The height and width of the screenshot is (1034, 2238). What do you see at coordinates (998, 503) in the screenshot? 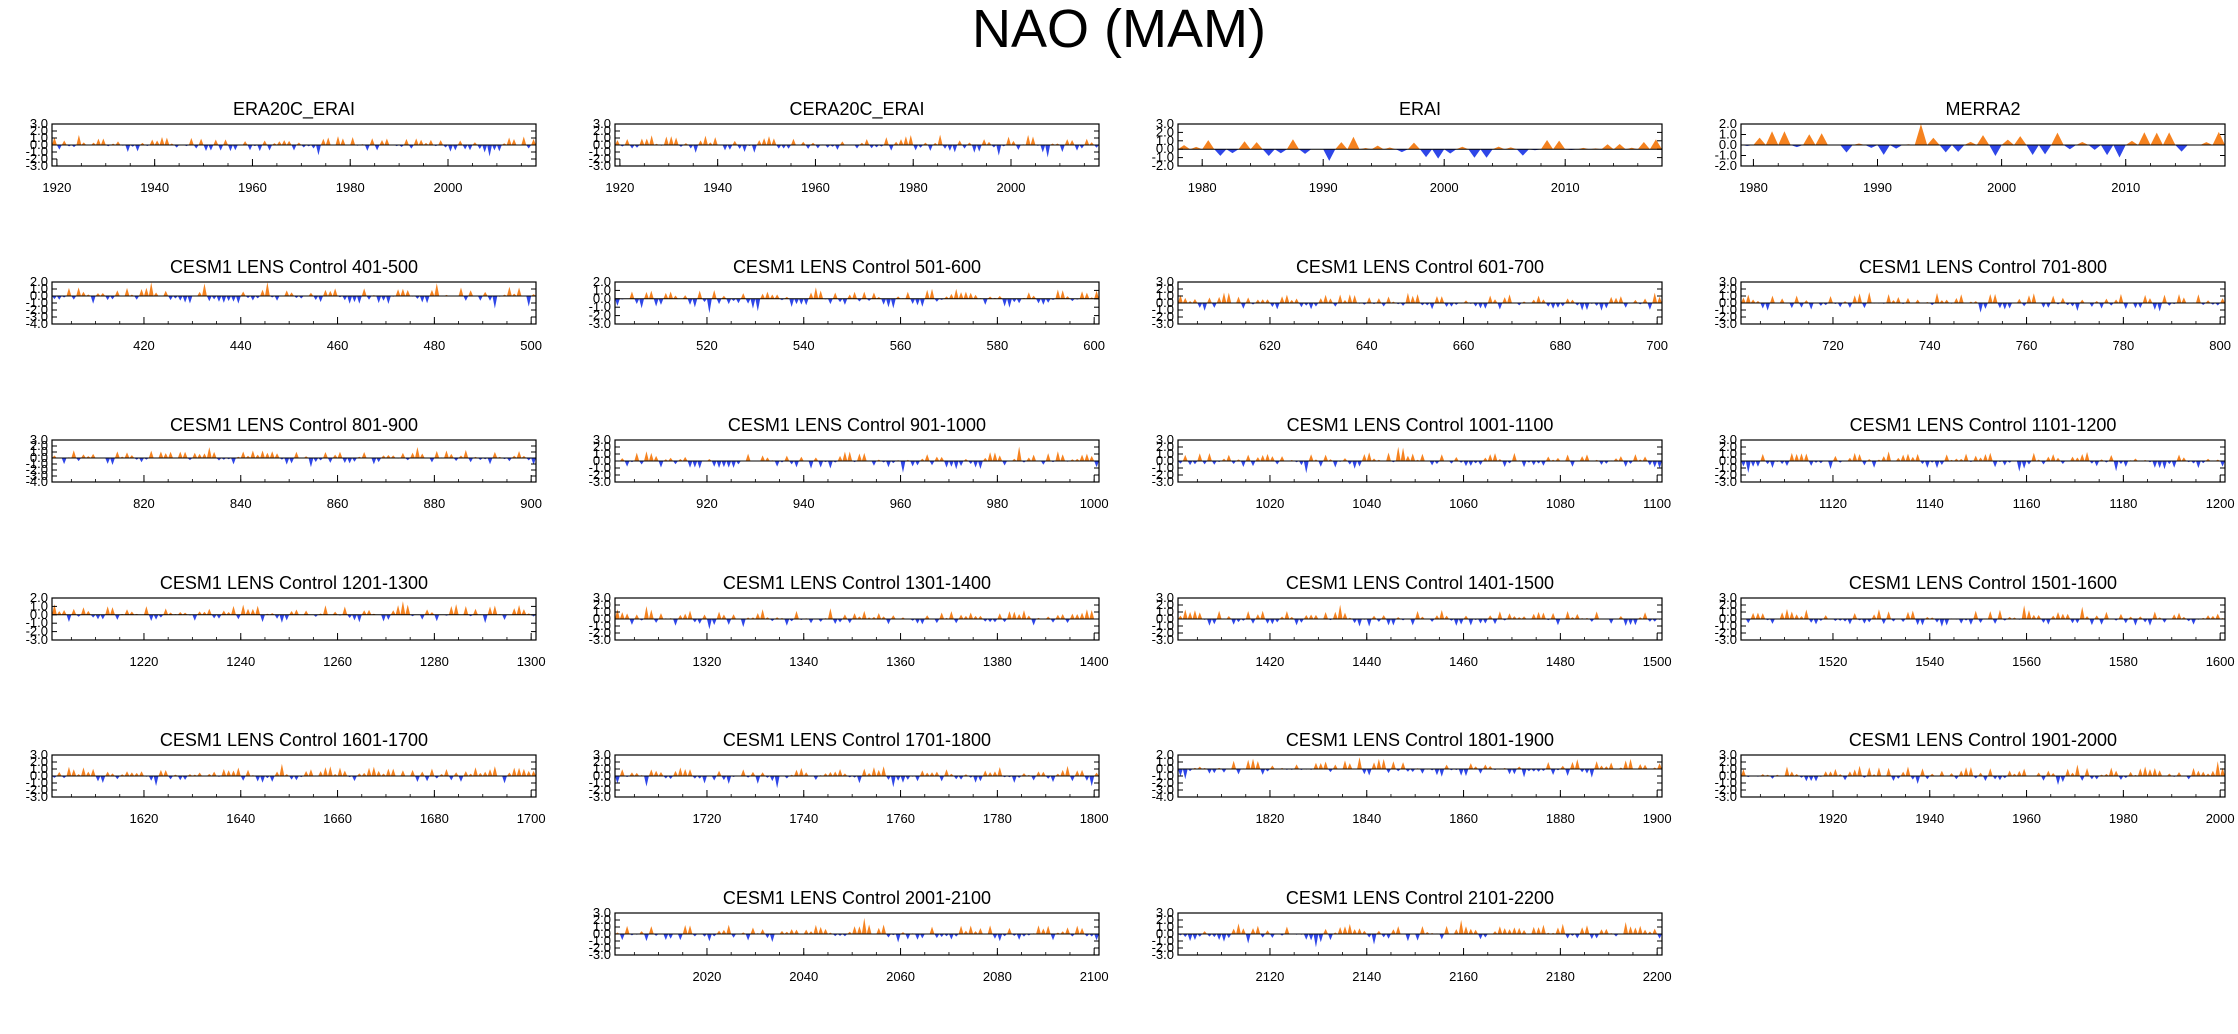
I see `x-tick-label: 980` at bounding box center [998, 503].